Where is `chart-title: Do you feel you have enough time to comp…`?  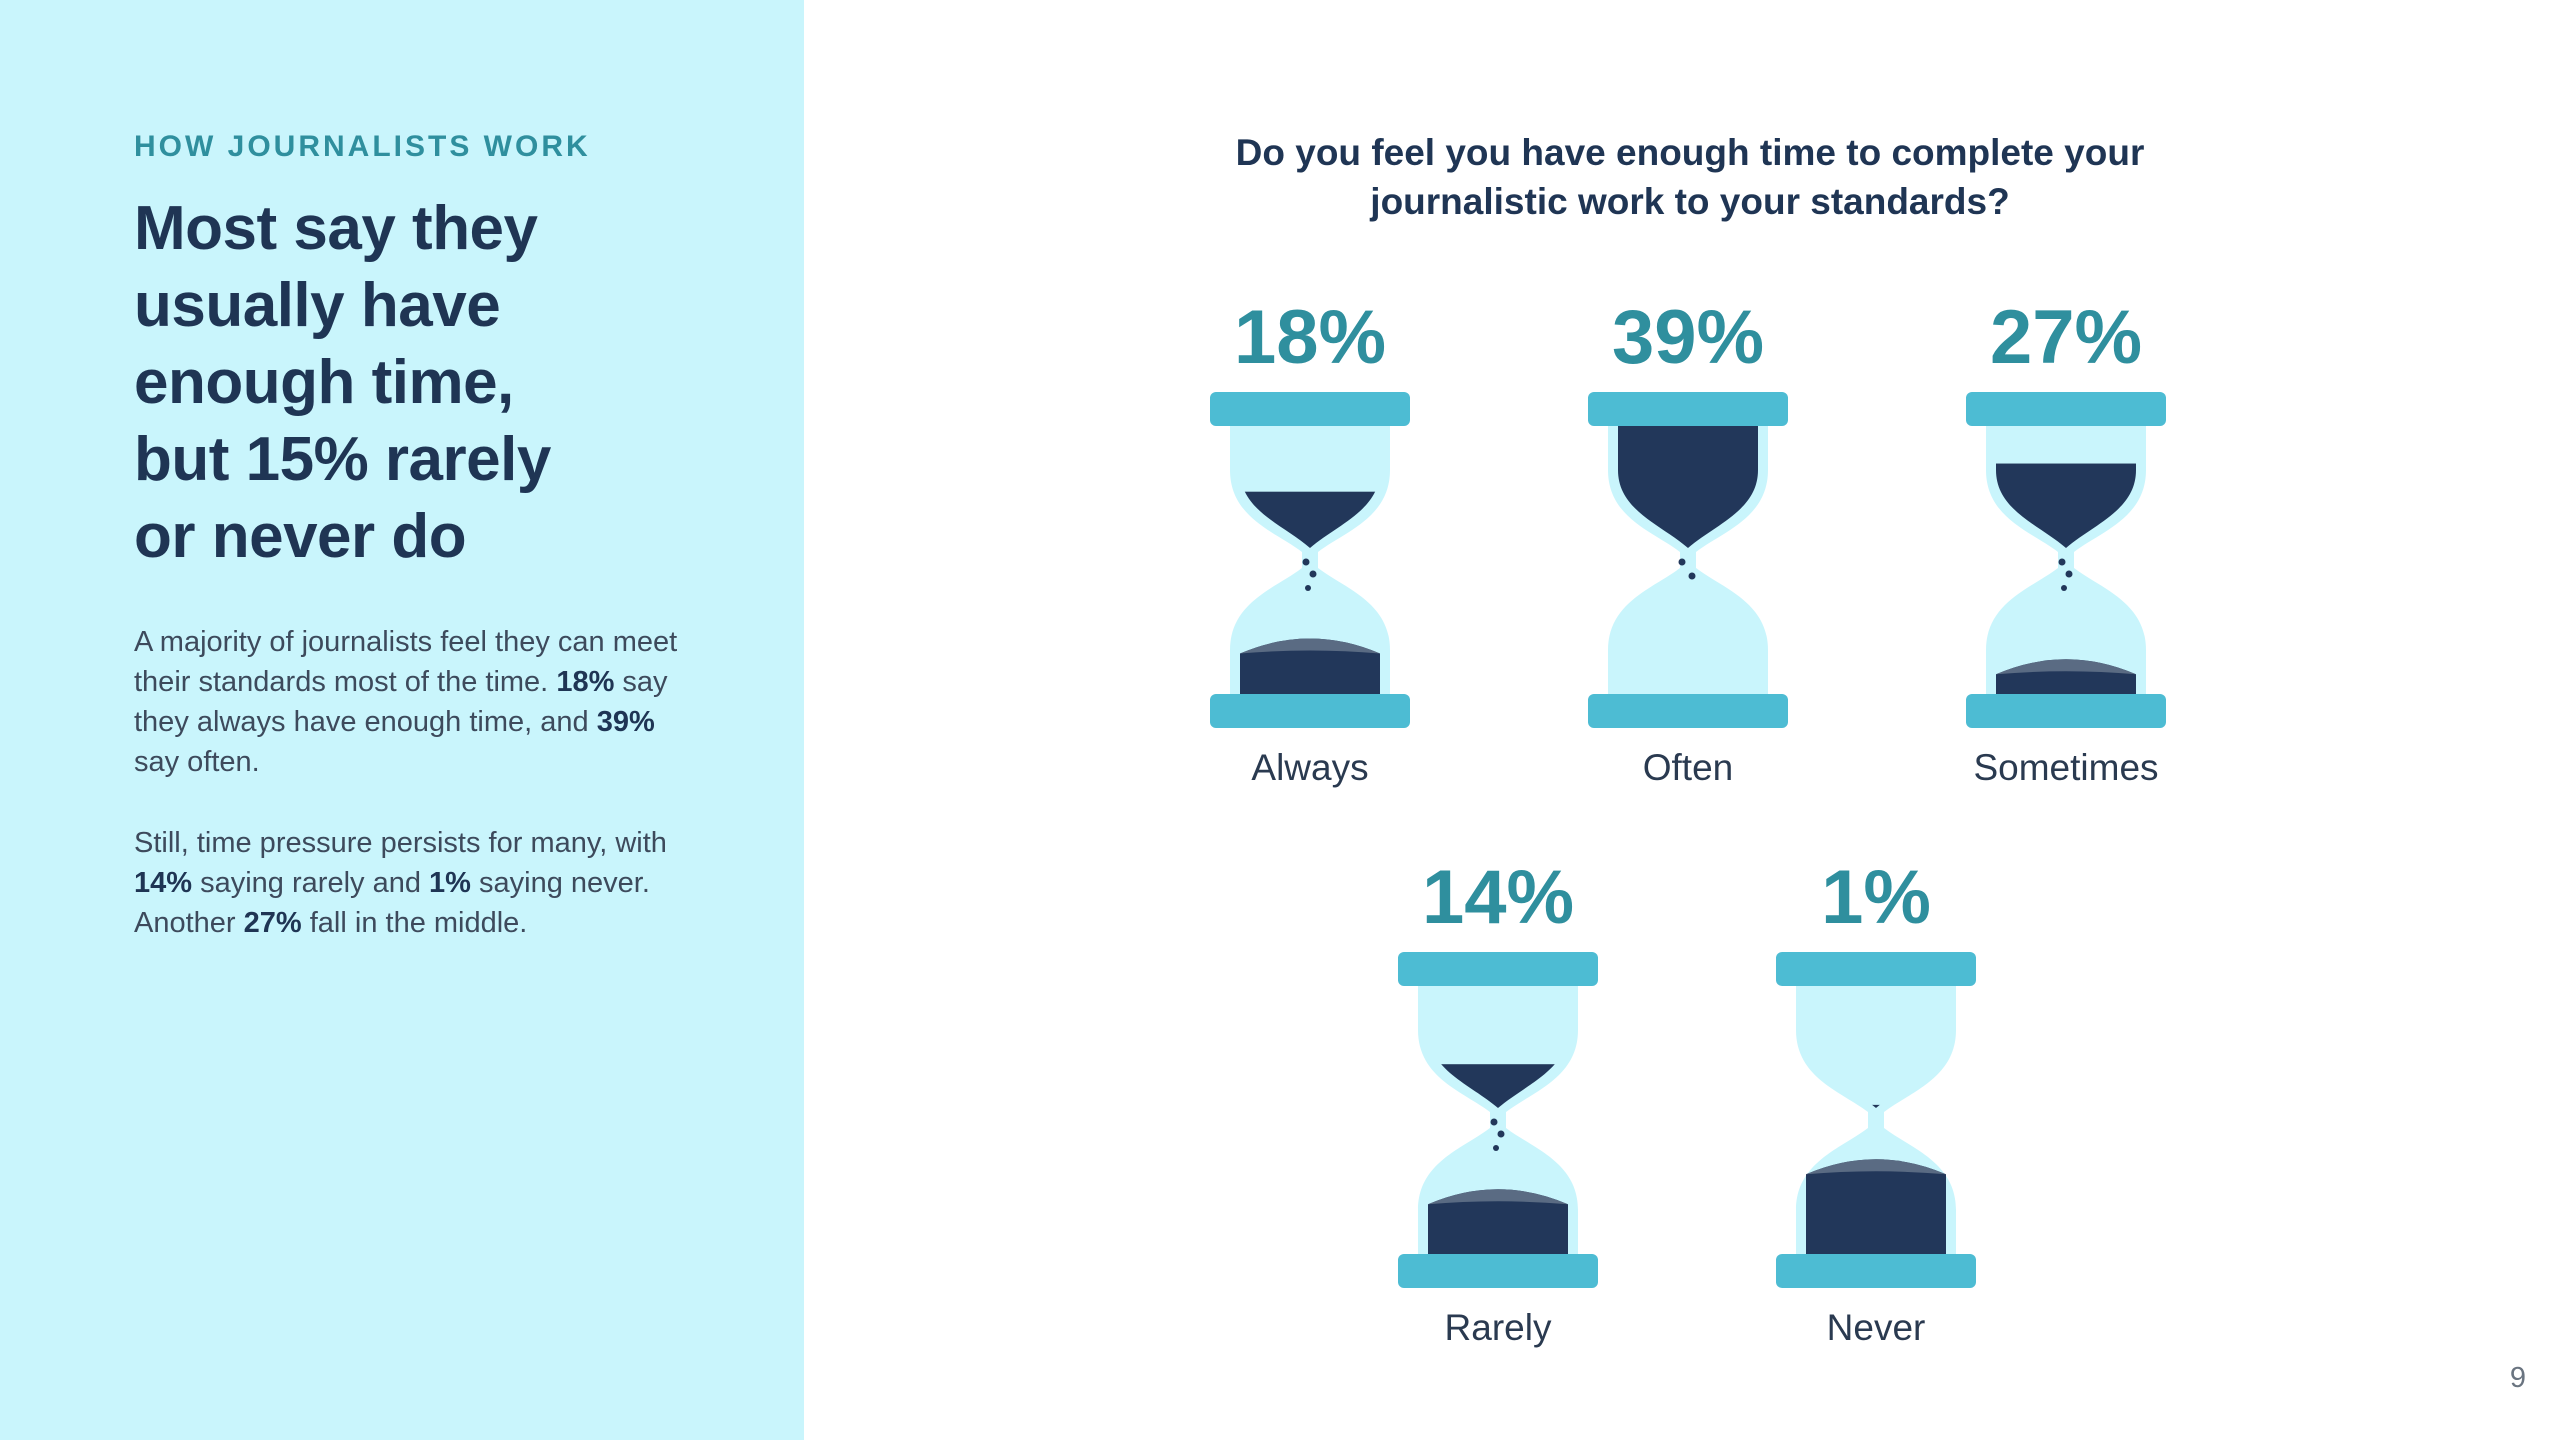
chart-title: Do you feel you have enough time to comp… is located at coordinates (1690, 177).